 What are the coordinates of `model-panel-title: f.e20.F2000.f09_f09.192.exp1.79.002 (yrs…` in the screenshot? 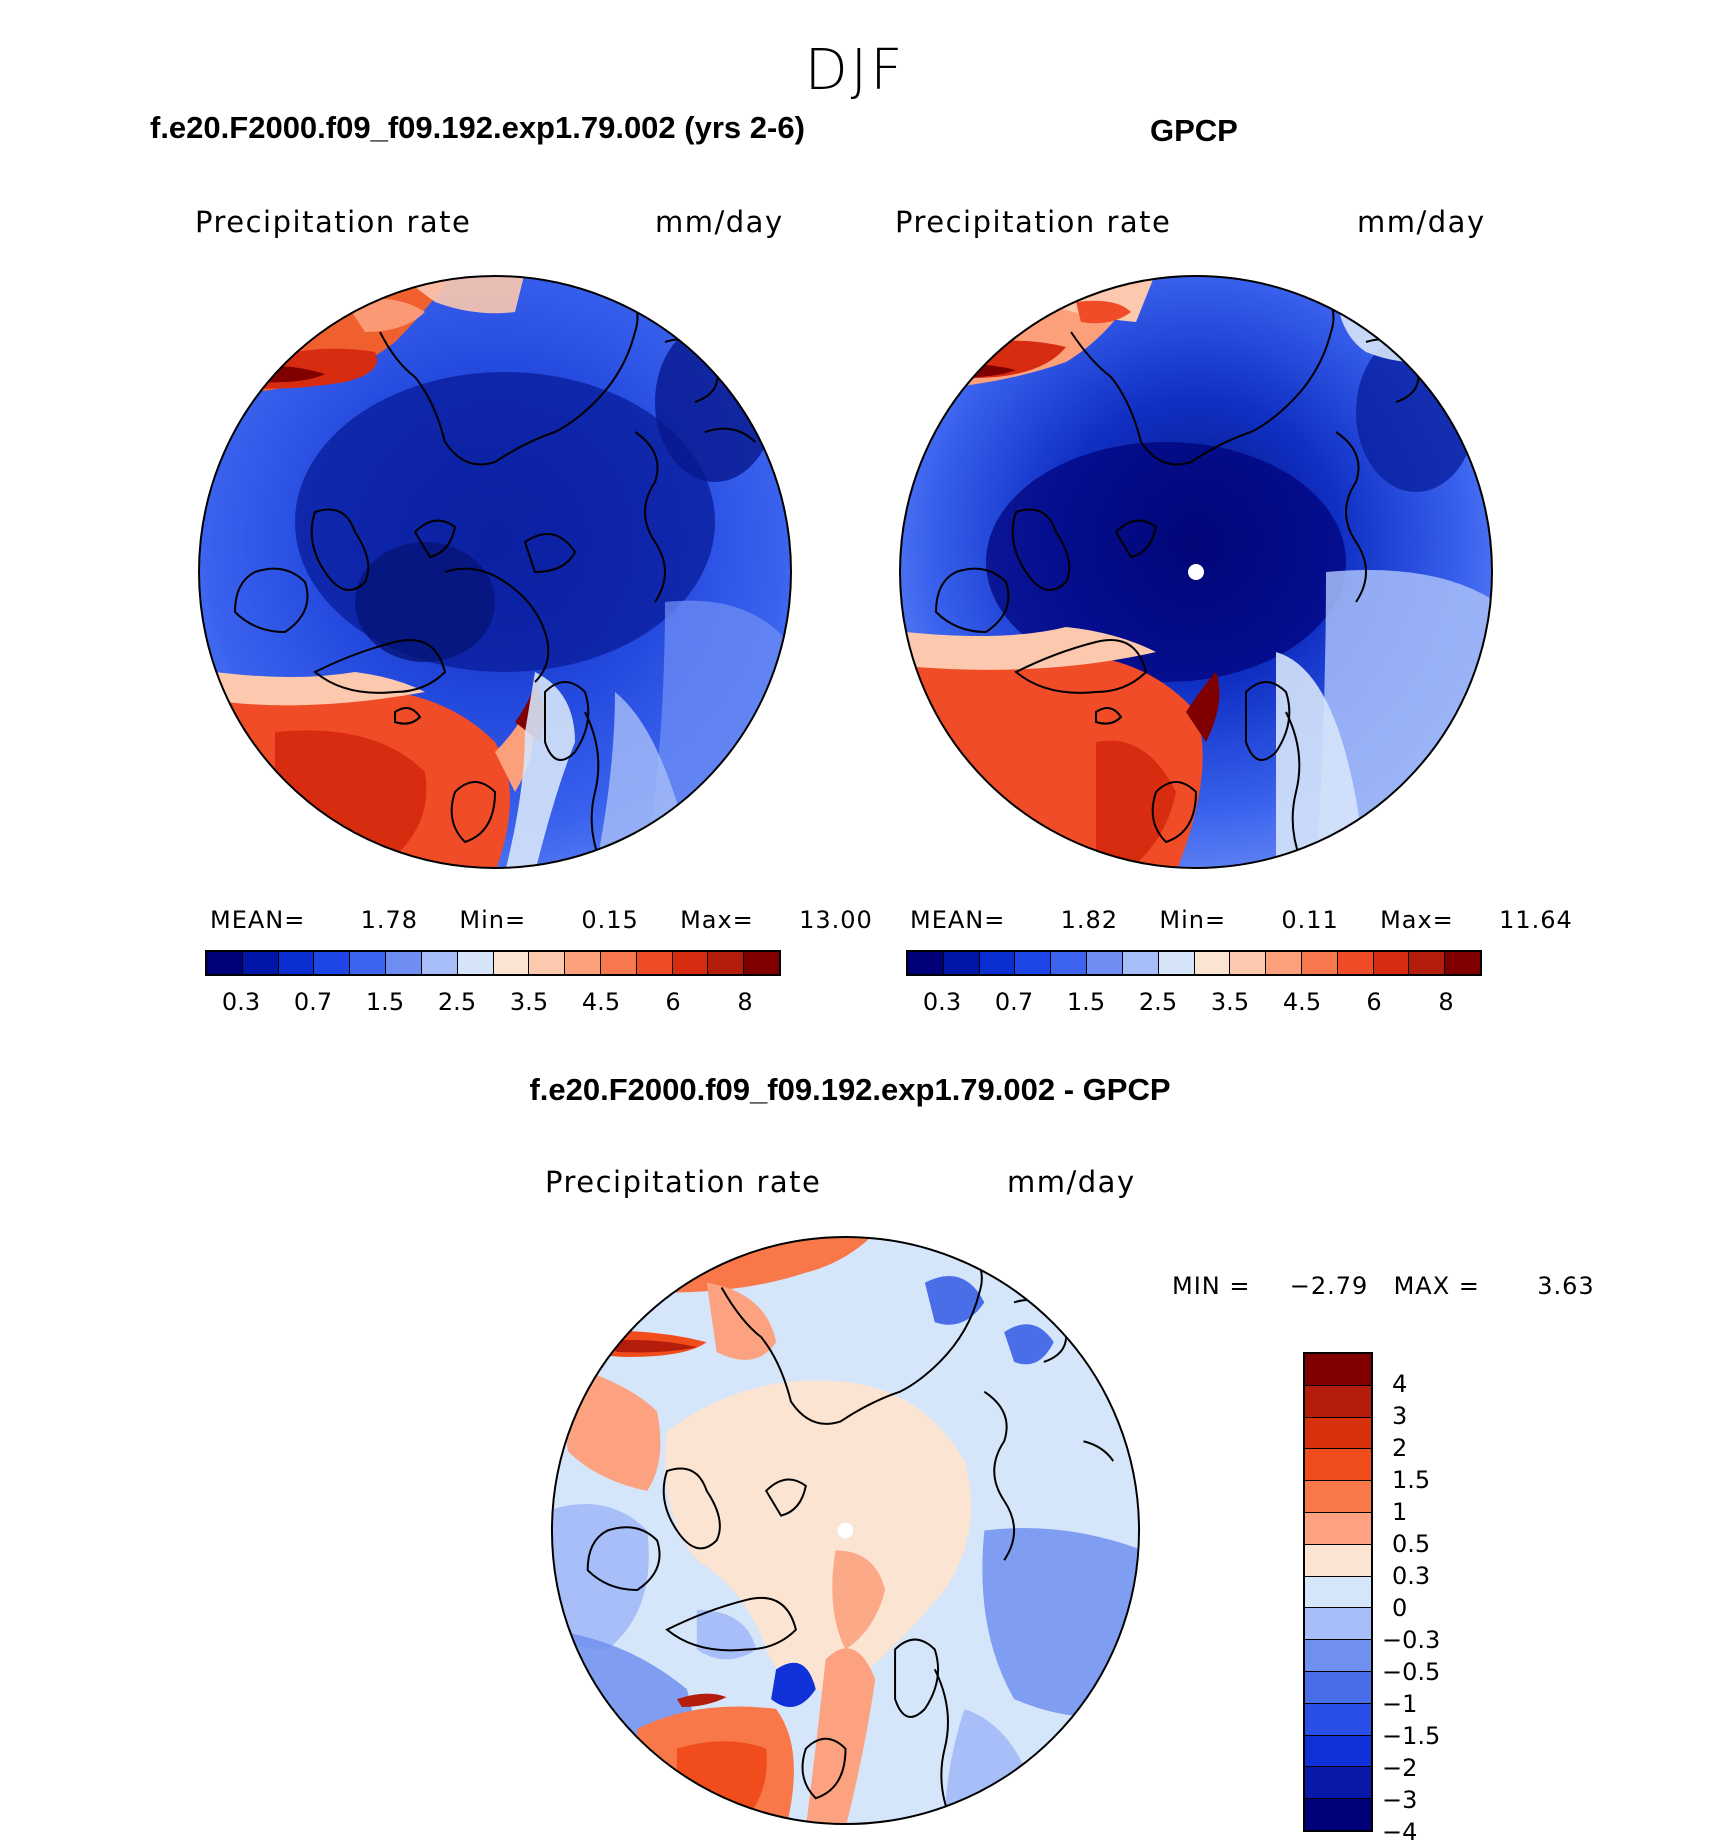 It's located at (477, 127).